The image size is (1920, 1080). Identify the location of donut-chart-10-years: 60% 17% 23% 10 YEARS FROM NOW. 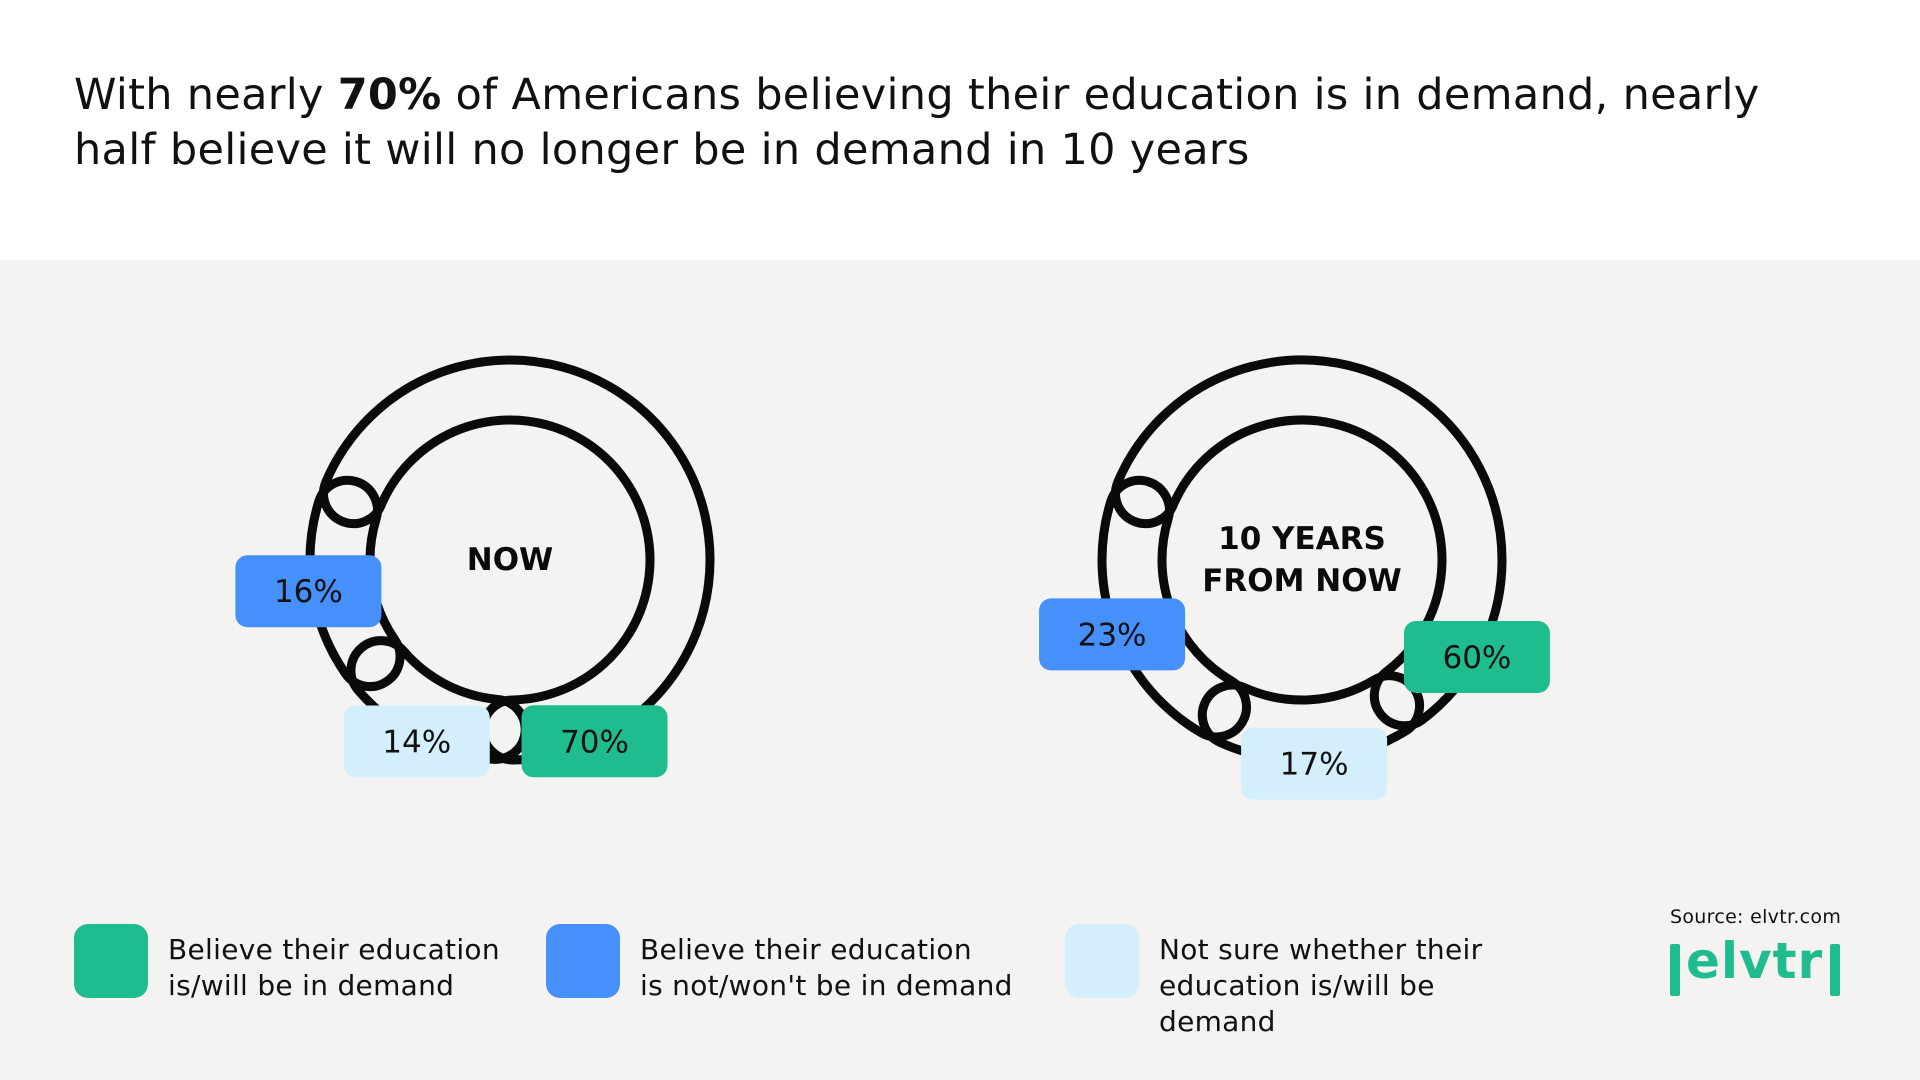
(1294, 577).